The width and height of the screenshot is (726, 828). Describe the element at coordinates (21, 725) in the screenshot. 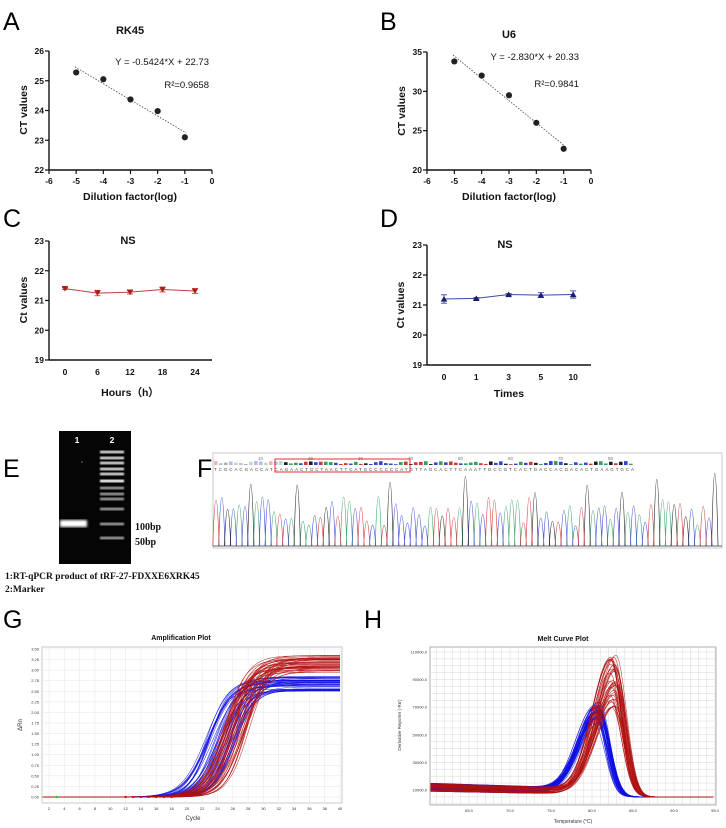

I see `chart-g-ylabel: ΔRn` at that location.